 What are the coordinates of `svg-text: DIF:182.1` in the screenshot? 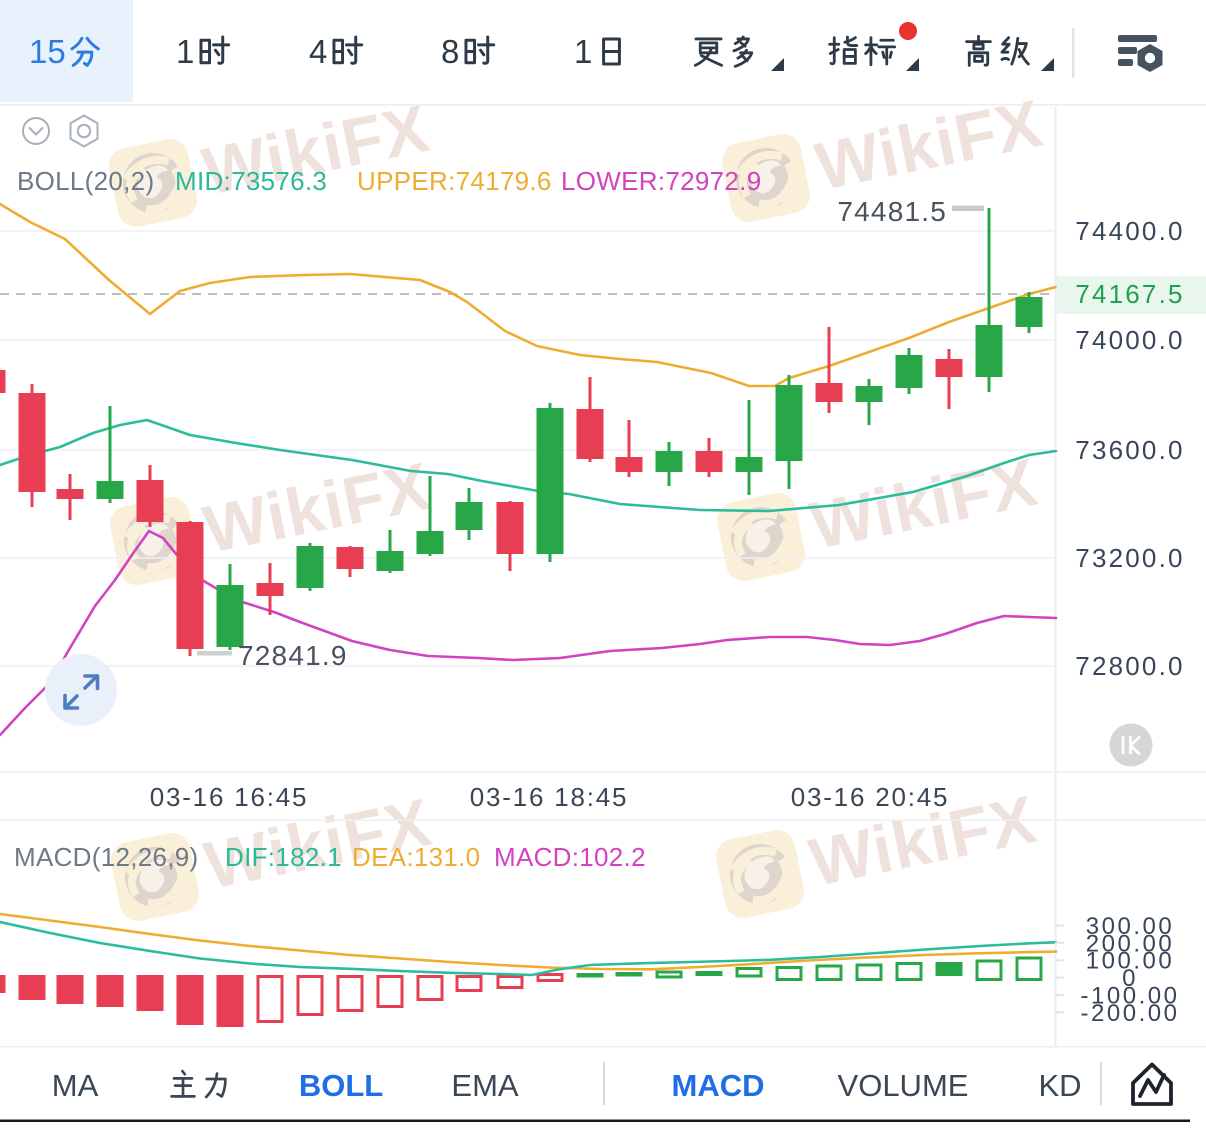 It's located at (283, 857).